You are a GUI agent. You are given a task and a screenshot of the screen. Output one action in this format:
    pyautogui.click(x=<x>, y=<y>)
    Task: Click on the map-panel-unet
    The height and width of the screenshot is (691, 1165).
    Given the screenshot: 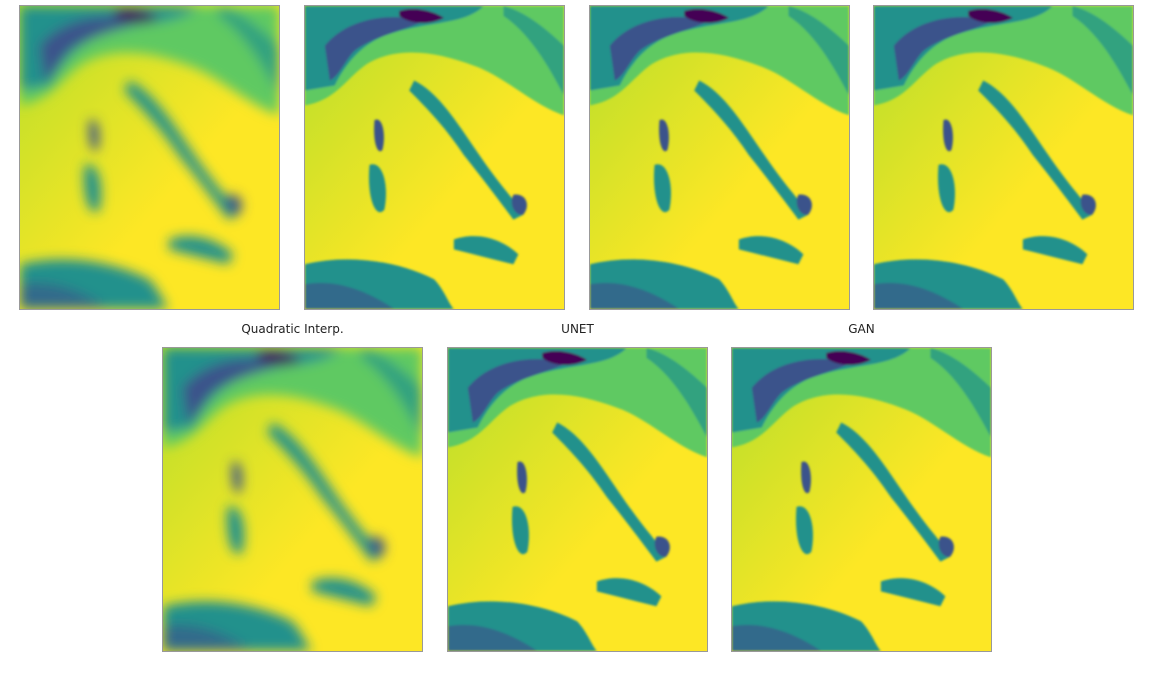 What is the action you would take?
    pyautogui.click(x=577, y=499)
    